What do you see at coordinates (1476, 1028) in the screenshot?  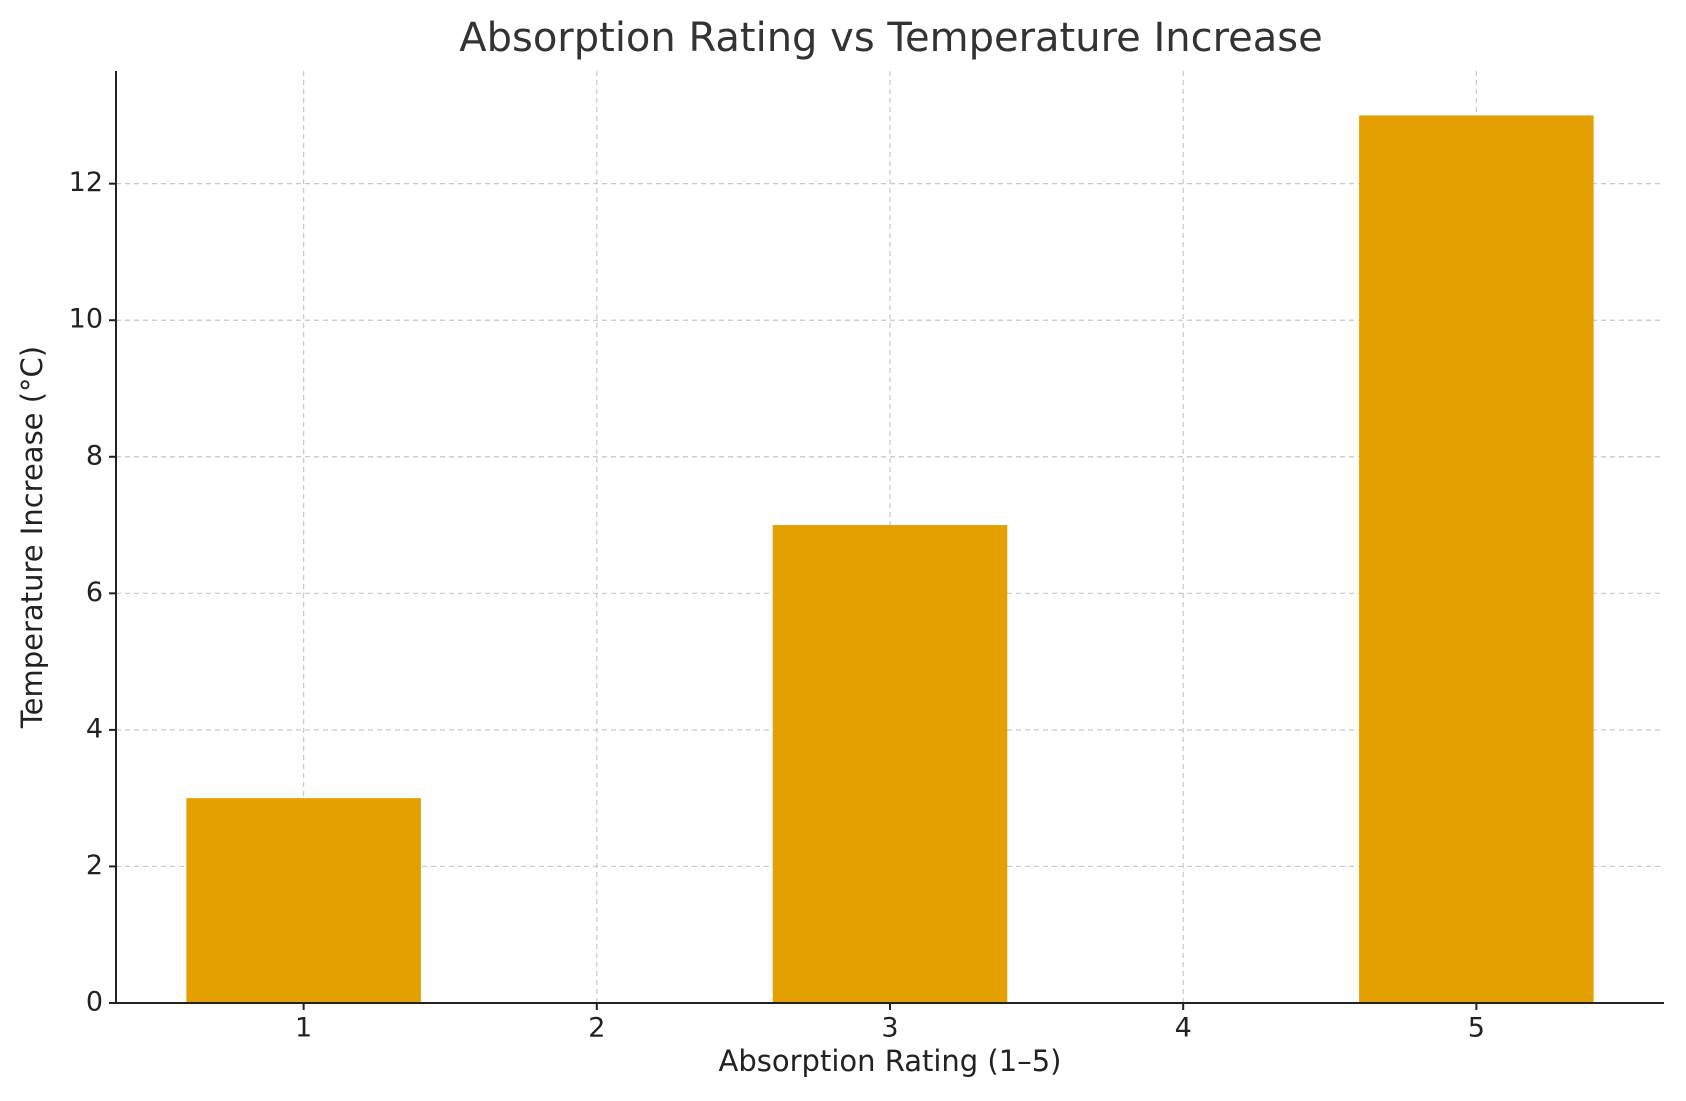 I see `x-tick-label: 5` at bounding box center [1476, 1028].